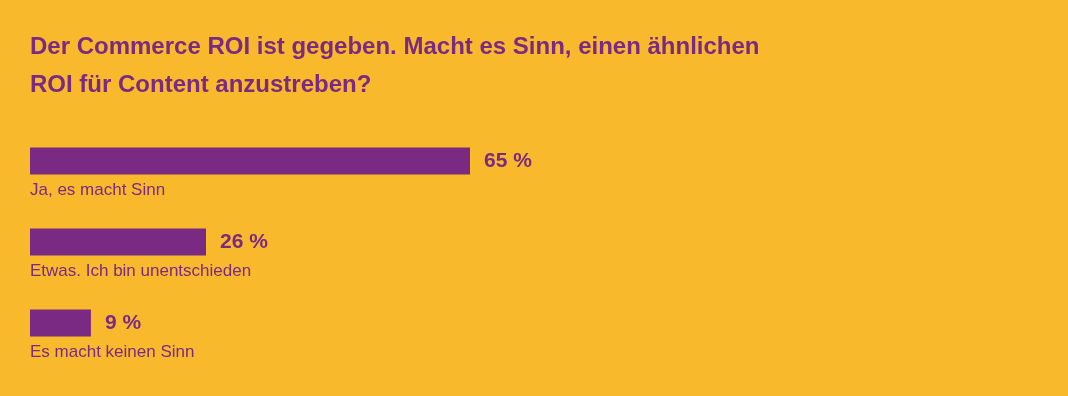 This screenshot has height=396, width=1068. I want to click on data-label: 26 %, so click(244, 240).